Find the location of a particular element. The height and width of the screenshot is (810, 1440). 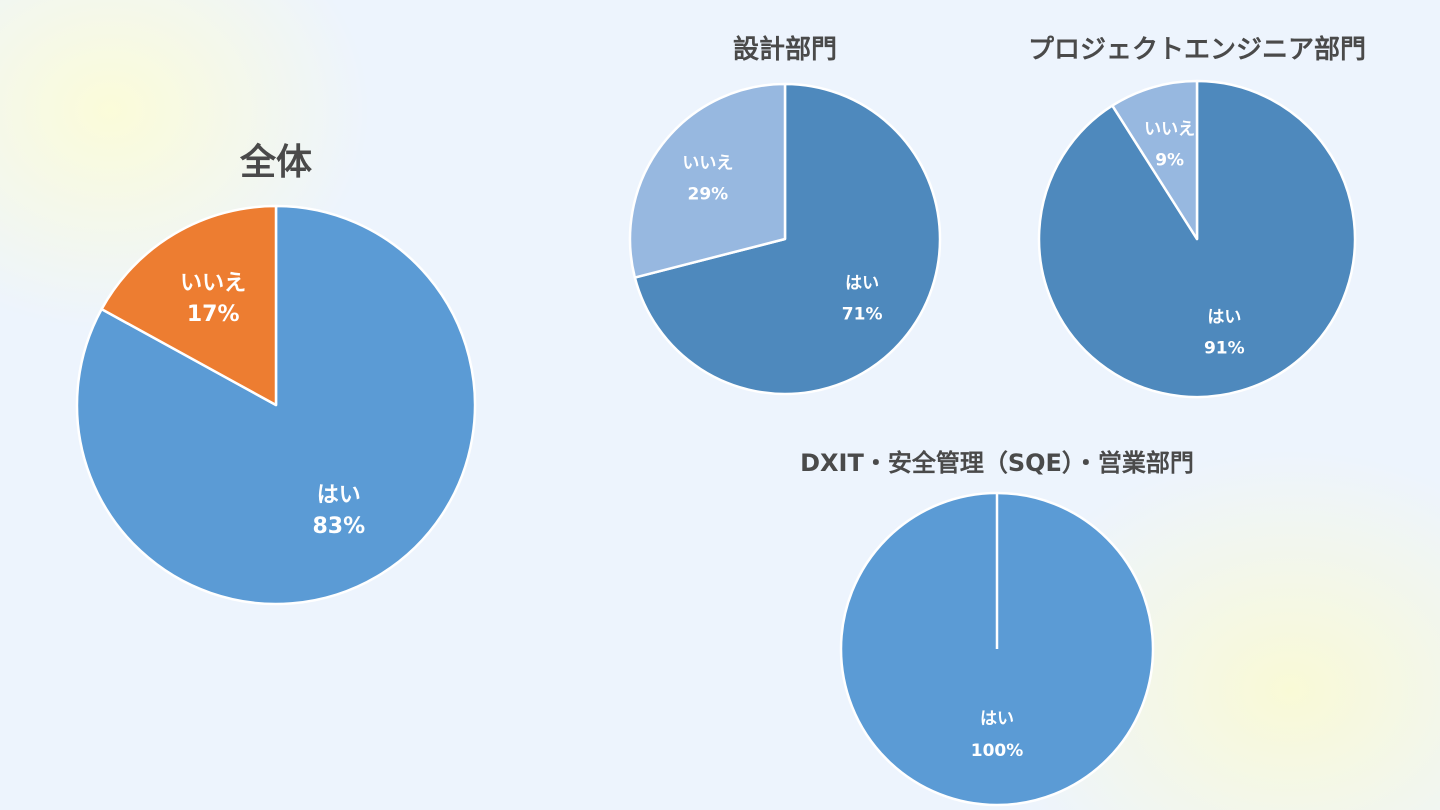

pie-slice-no-project-engineer-dept is located at coordinates (1155, 160).